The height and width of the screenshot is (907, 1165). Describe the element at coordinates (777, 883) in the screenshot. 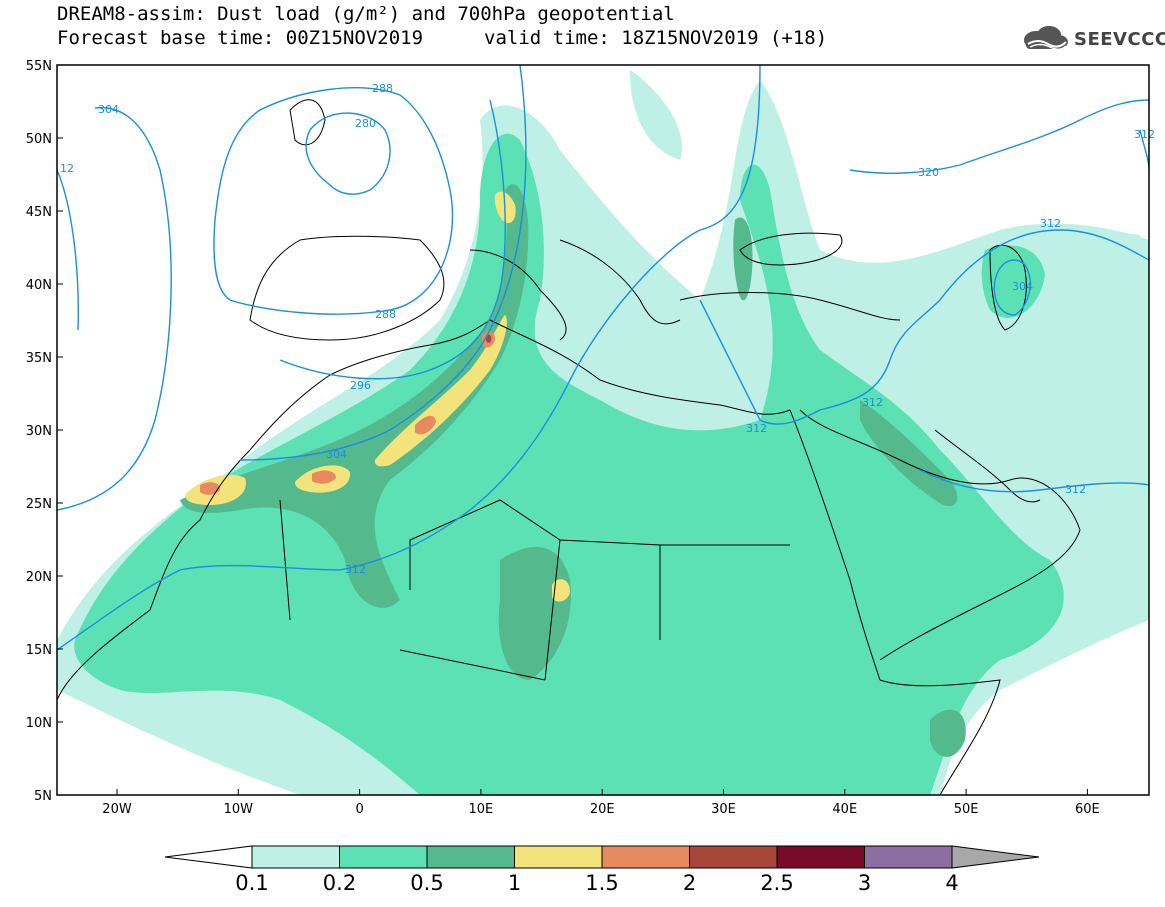

I see `colorbar-label: 2.5` at that location.